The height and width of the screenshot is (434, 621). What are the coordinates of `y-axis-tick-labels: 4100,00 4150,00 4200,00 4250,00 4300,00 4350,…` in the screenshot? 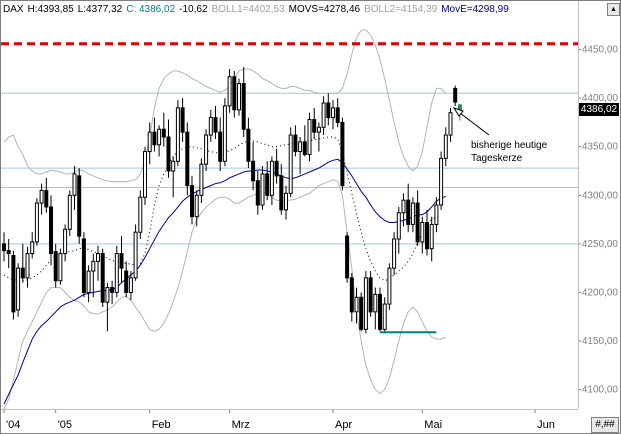 It's located at (598, 220).